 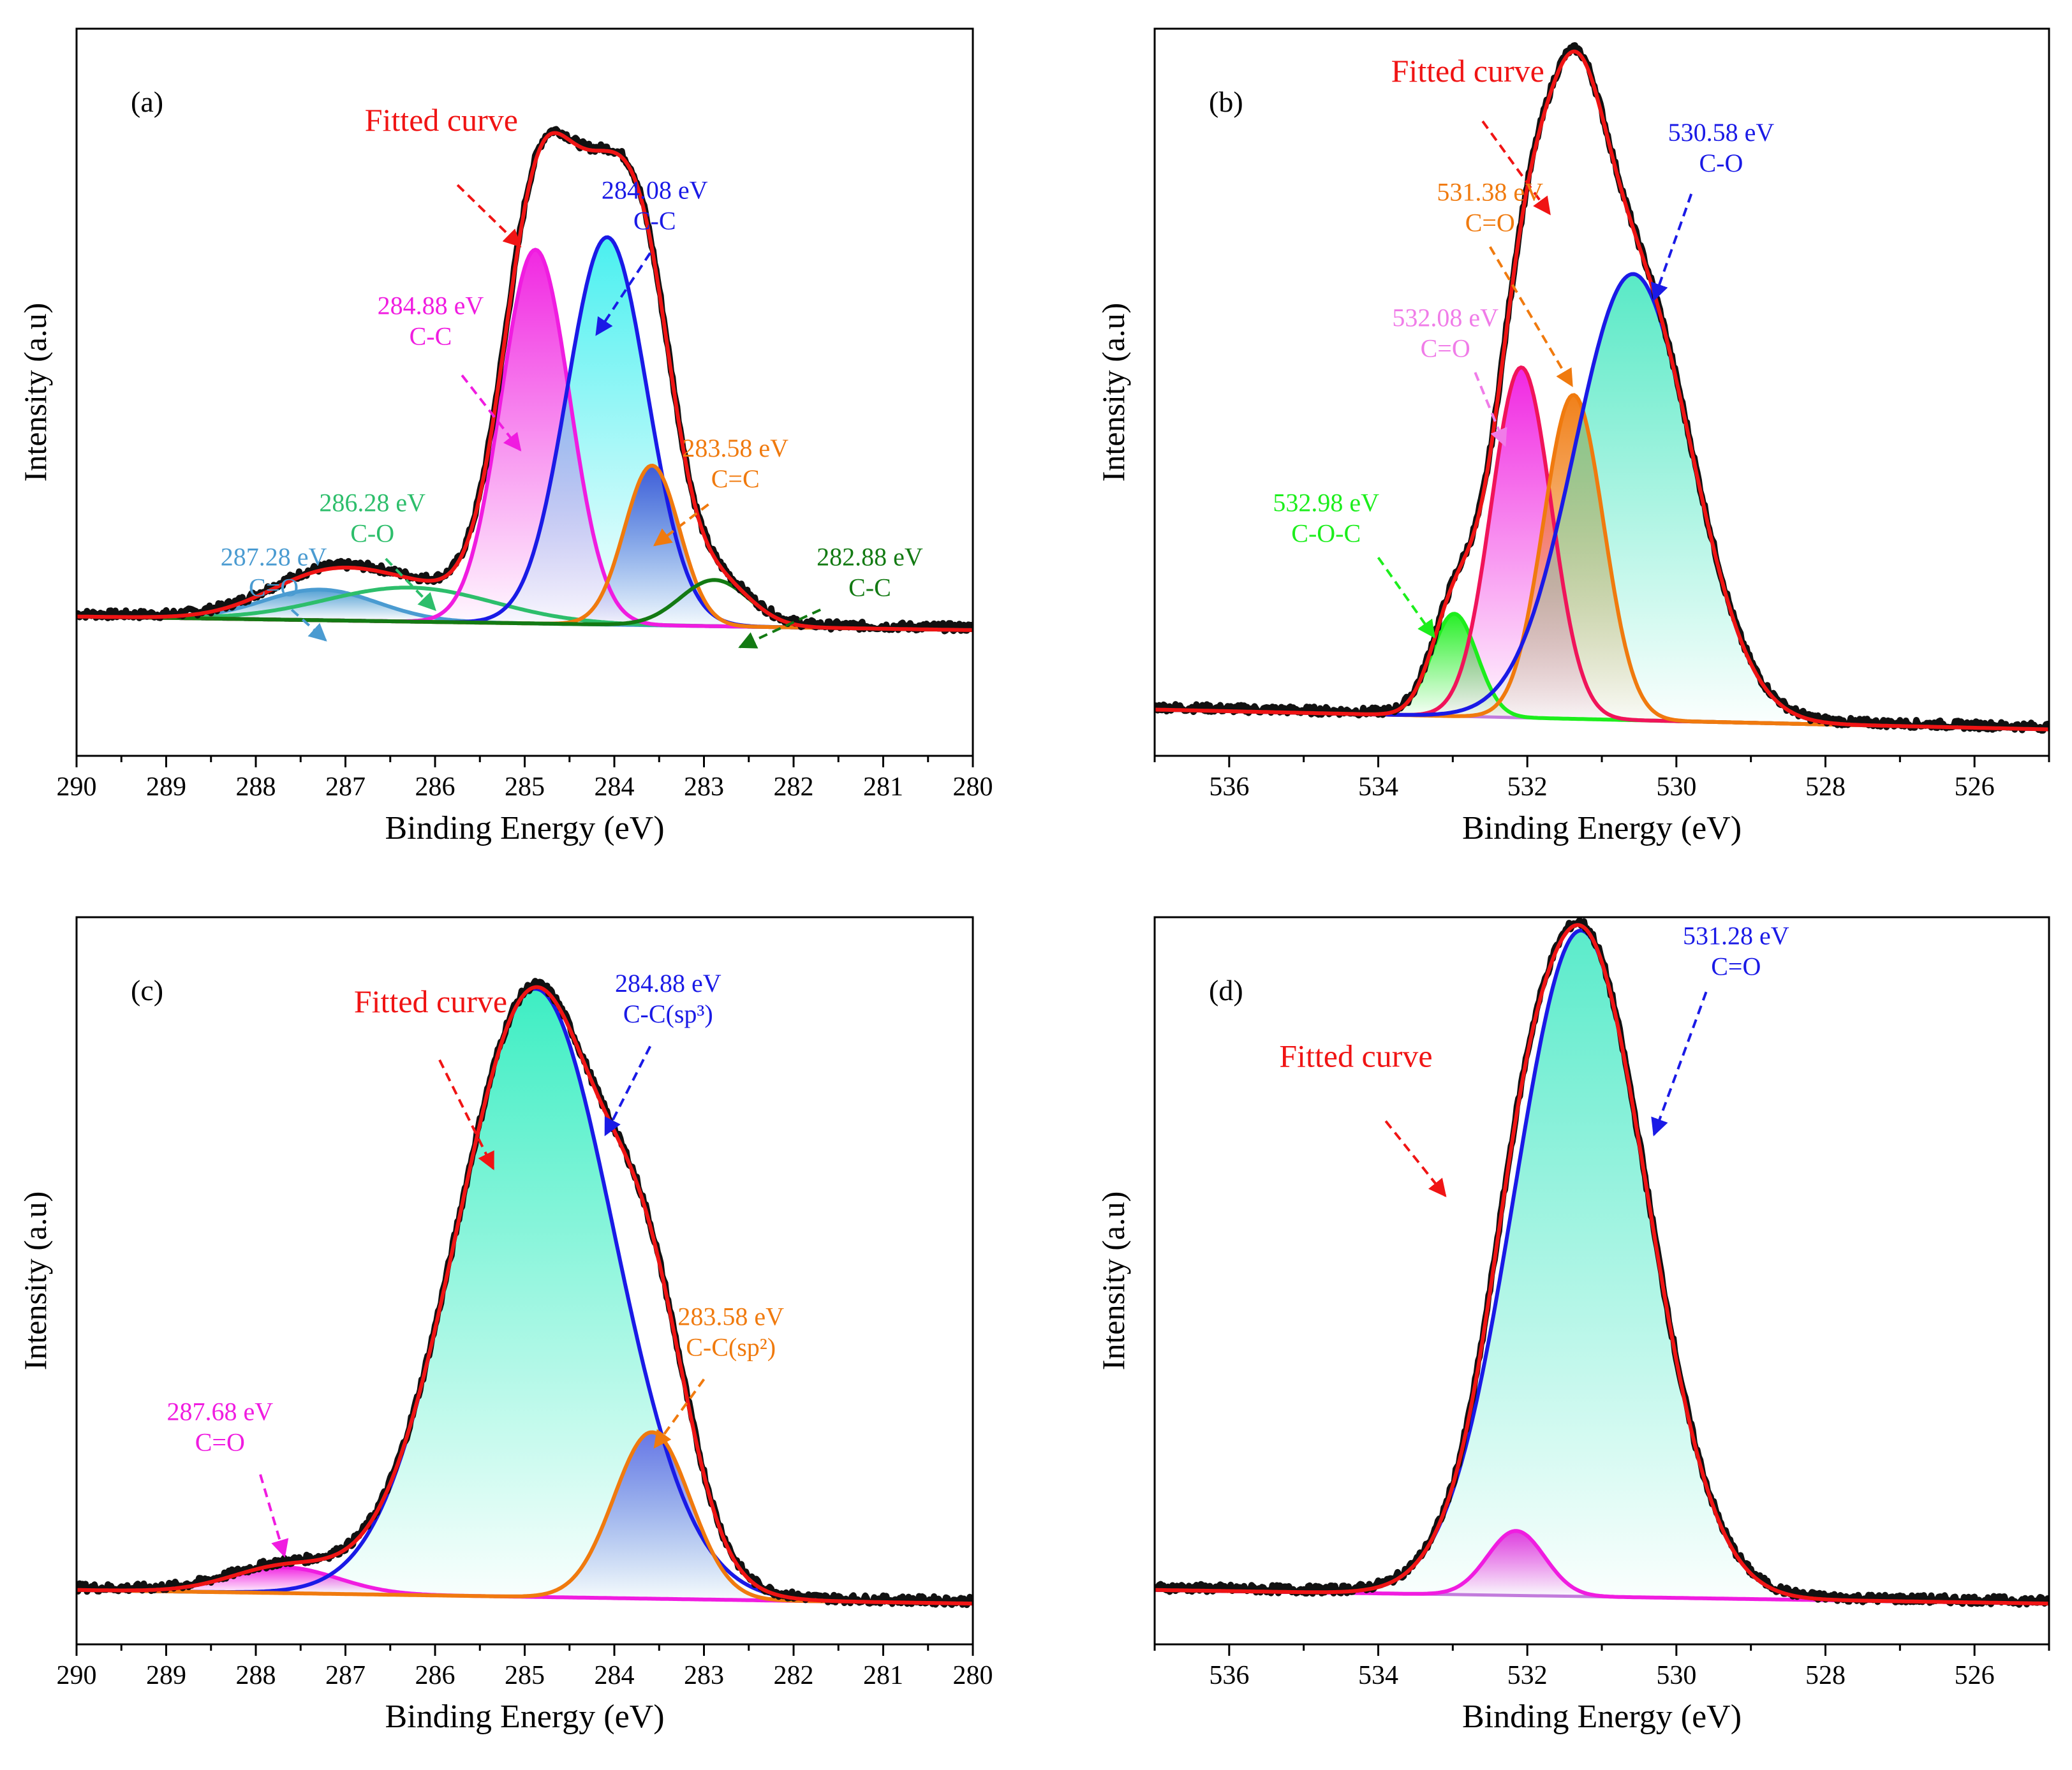 I want to click on annotation-bond-a-6: C=O, so click(x=274, y=587).